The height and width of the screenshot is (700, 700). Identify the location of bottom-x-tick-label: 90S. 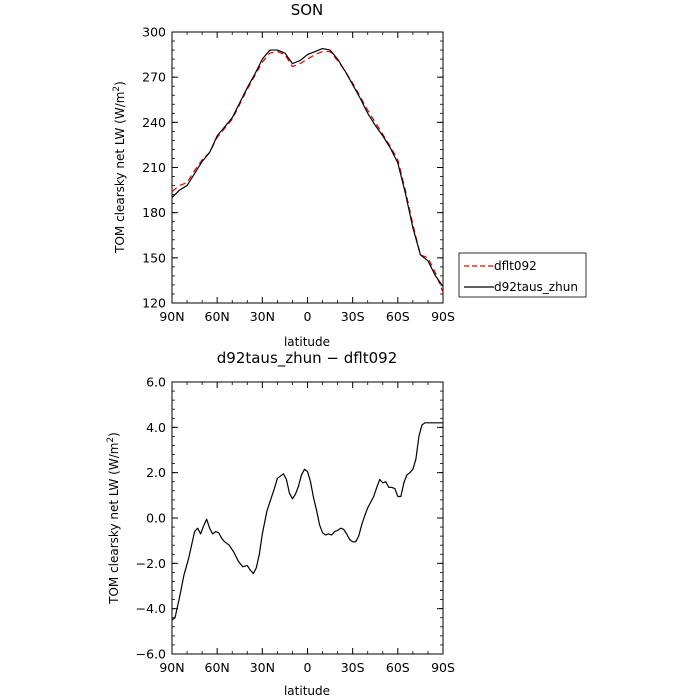
(443, 667).